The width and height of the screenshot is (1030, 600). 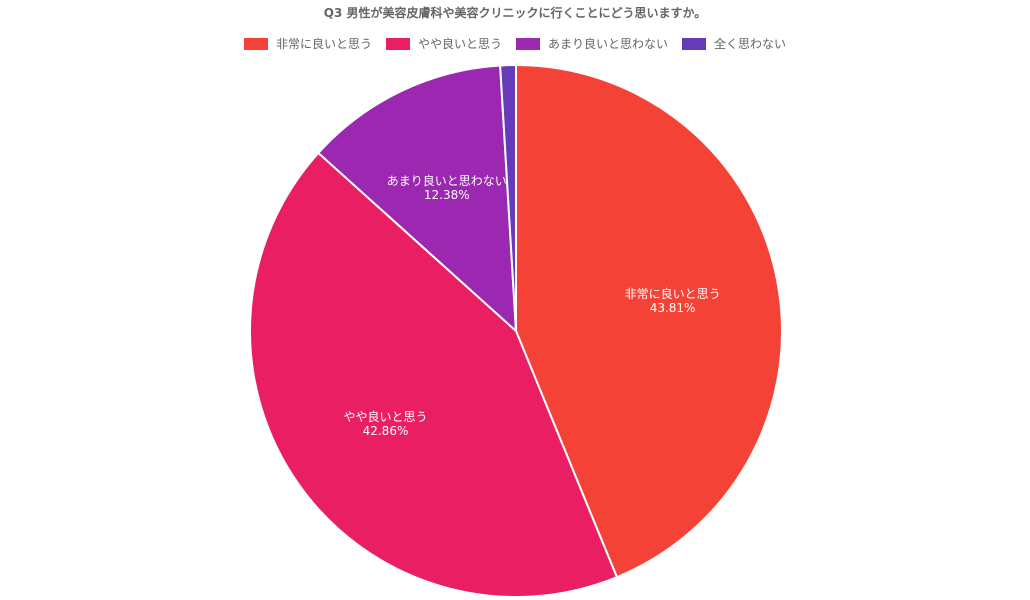 I want to click on legend-item-not-at-all: 全く思わない, so click(x=734, y=43).